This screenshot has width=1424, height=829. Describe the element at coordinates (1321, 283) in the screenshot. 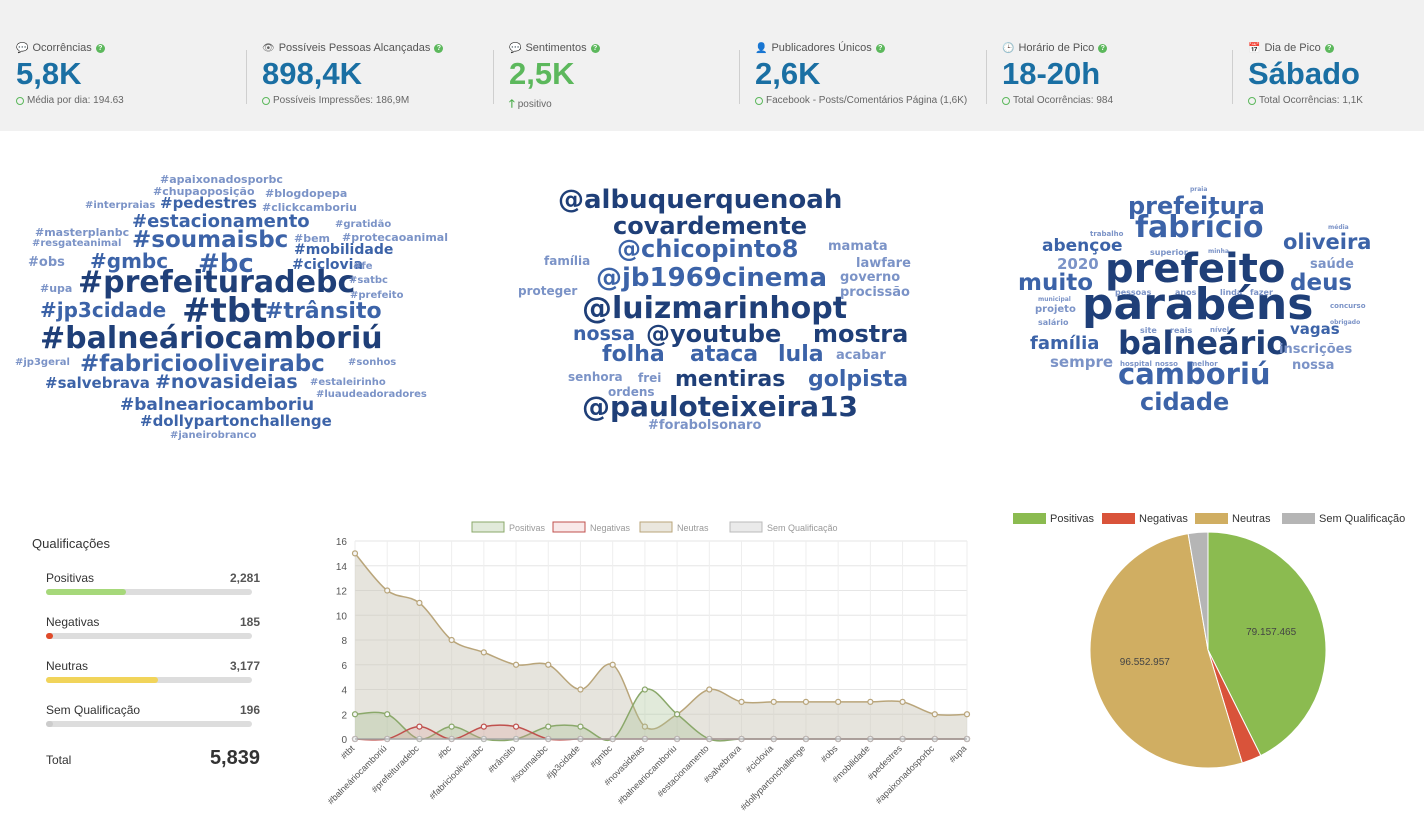

I see `cloud-word: deus` at that location.